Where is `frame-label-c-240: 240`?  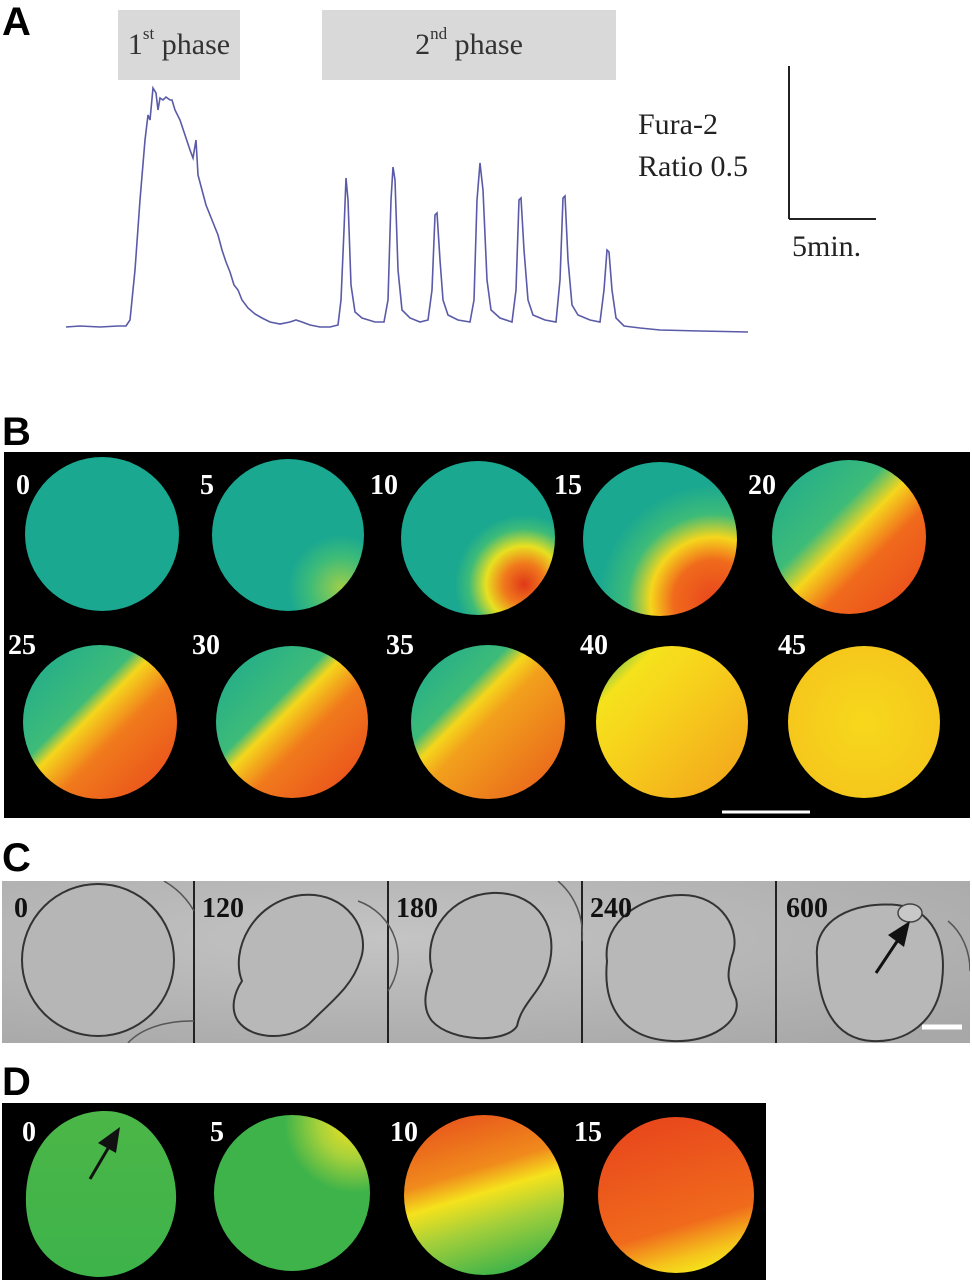
frame-label-c-240: 240 is located at coordinates (611, 908).